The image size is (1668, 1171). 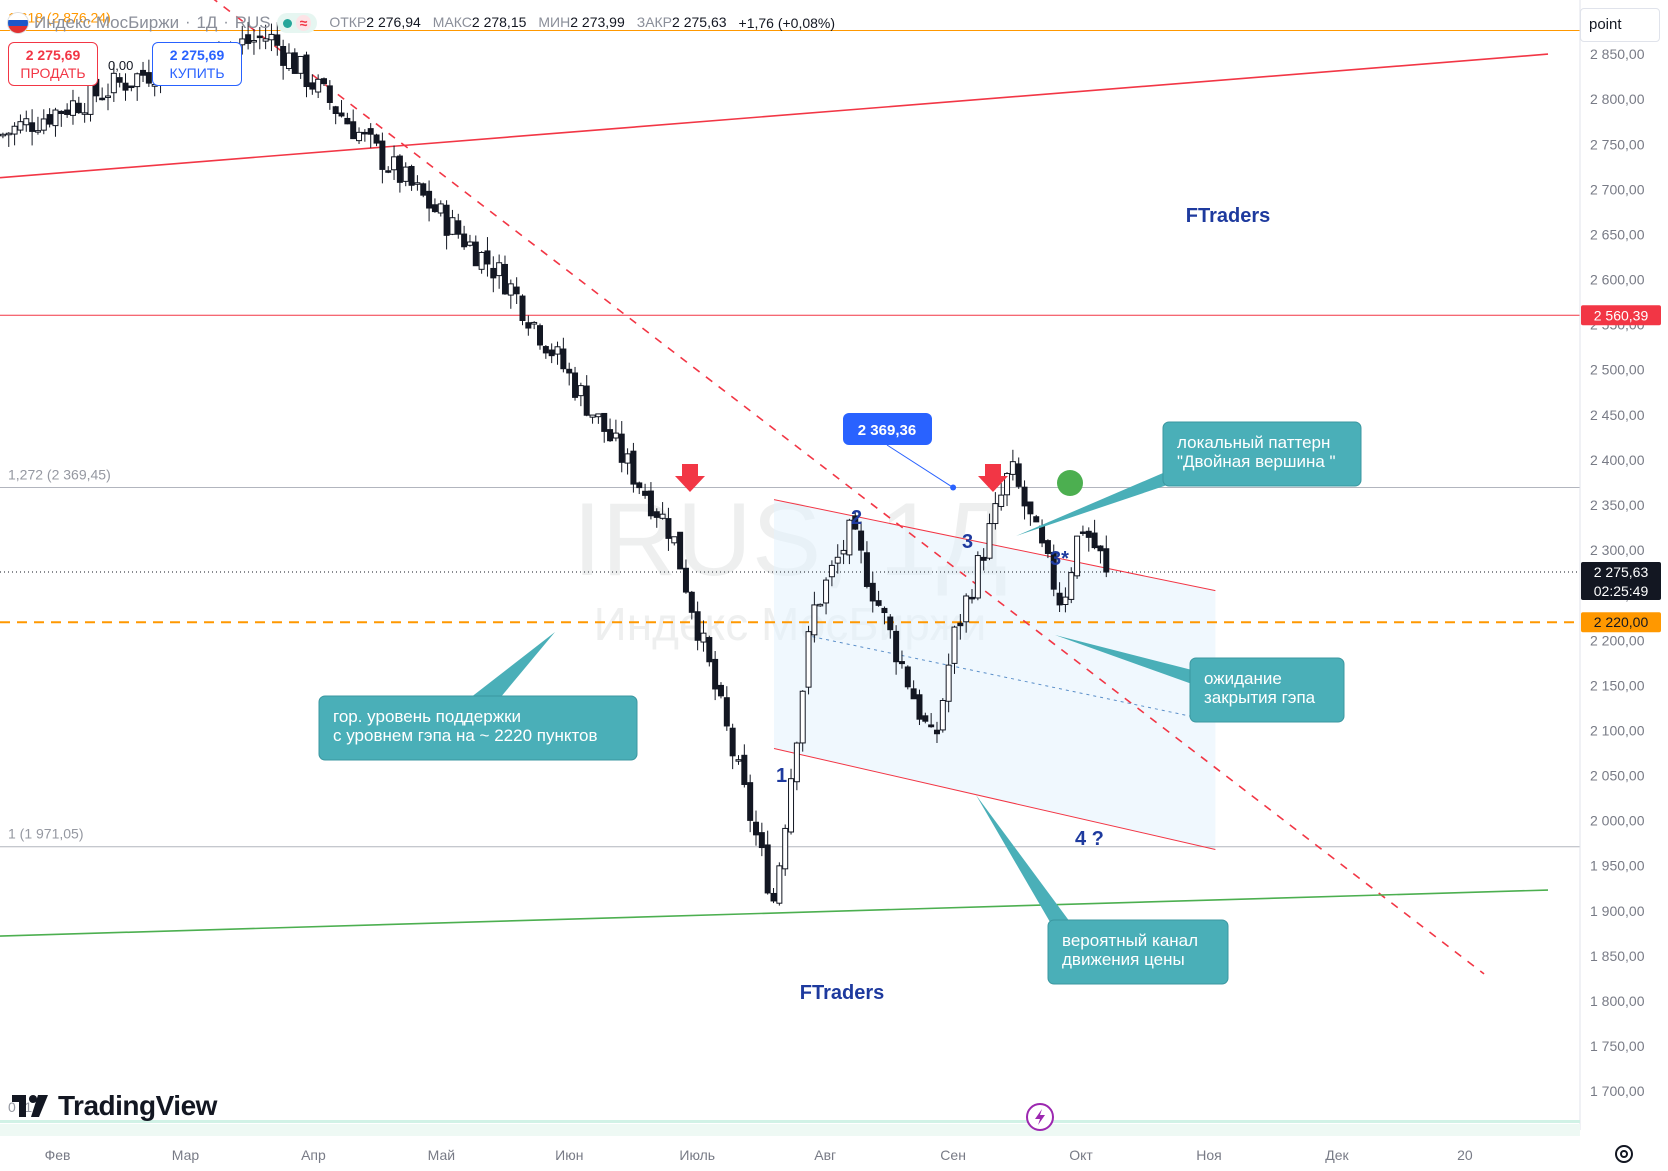 What do you see at coordinates (478, 728) in the screenshot?
I see `callout-box-support` at bounding box center [478, 728].